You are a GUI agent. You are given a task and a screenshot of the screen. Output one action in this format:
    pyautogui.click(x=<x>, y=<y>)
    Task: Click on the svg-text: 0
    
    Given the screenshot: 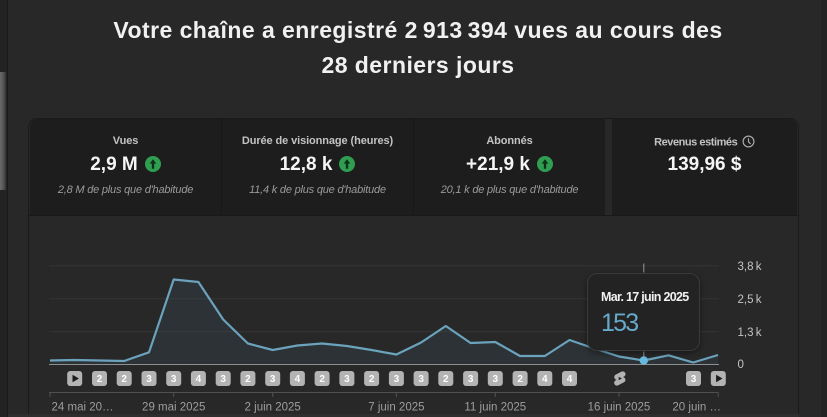 What is the action you would take?
    pyautogui.click(x=741, y=365)
    